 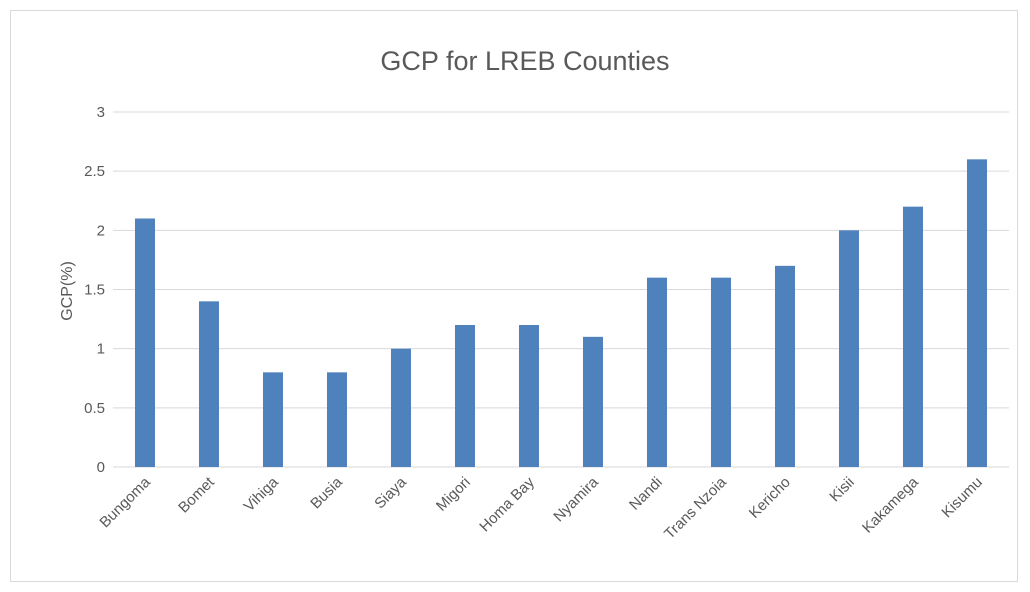 I want to click on x-tick-label: Nyamira, so click(x=576, y=499).